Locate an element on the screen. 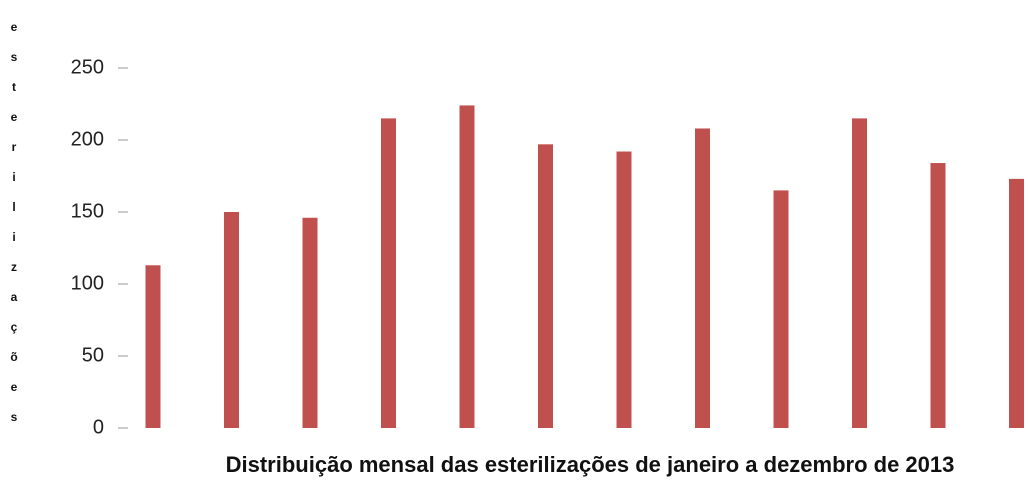 The image size is (1028, 502). y-tick-label: 200 is located at coordinates (87, 139).